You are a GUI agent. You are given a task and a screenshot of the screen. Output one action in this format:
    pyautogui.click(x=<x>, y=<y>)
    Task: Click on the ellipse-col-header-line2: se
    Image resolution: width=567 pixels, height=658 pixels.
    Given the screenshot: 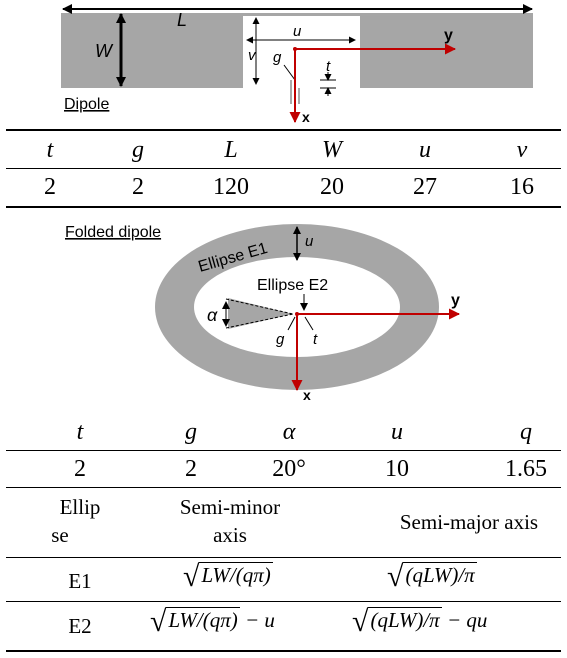 What is the action you would take?
    pyautogui.click(x=60, y=535)
    